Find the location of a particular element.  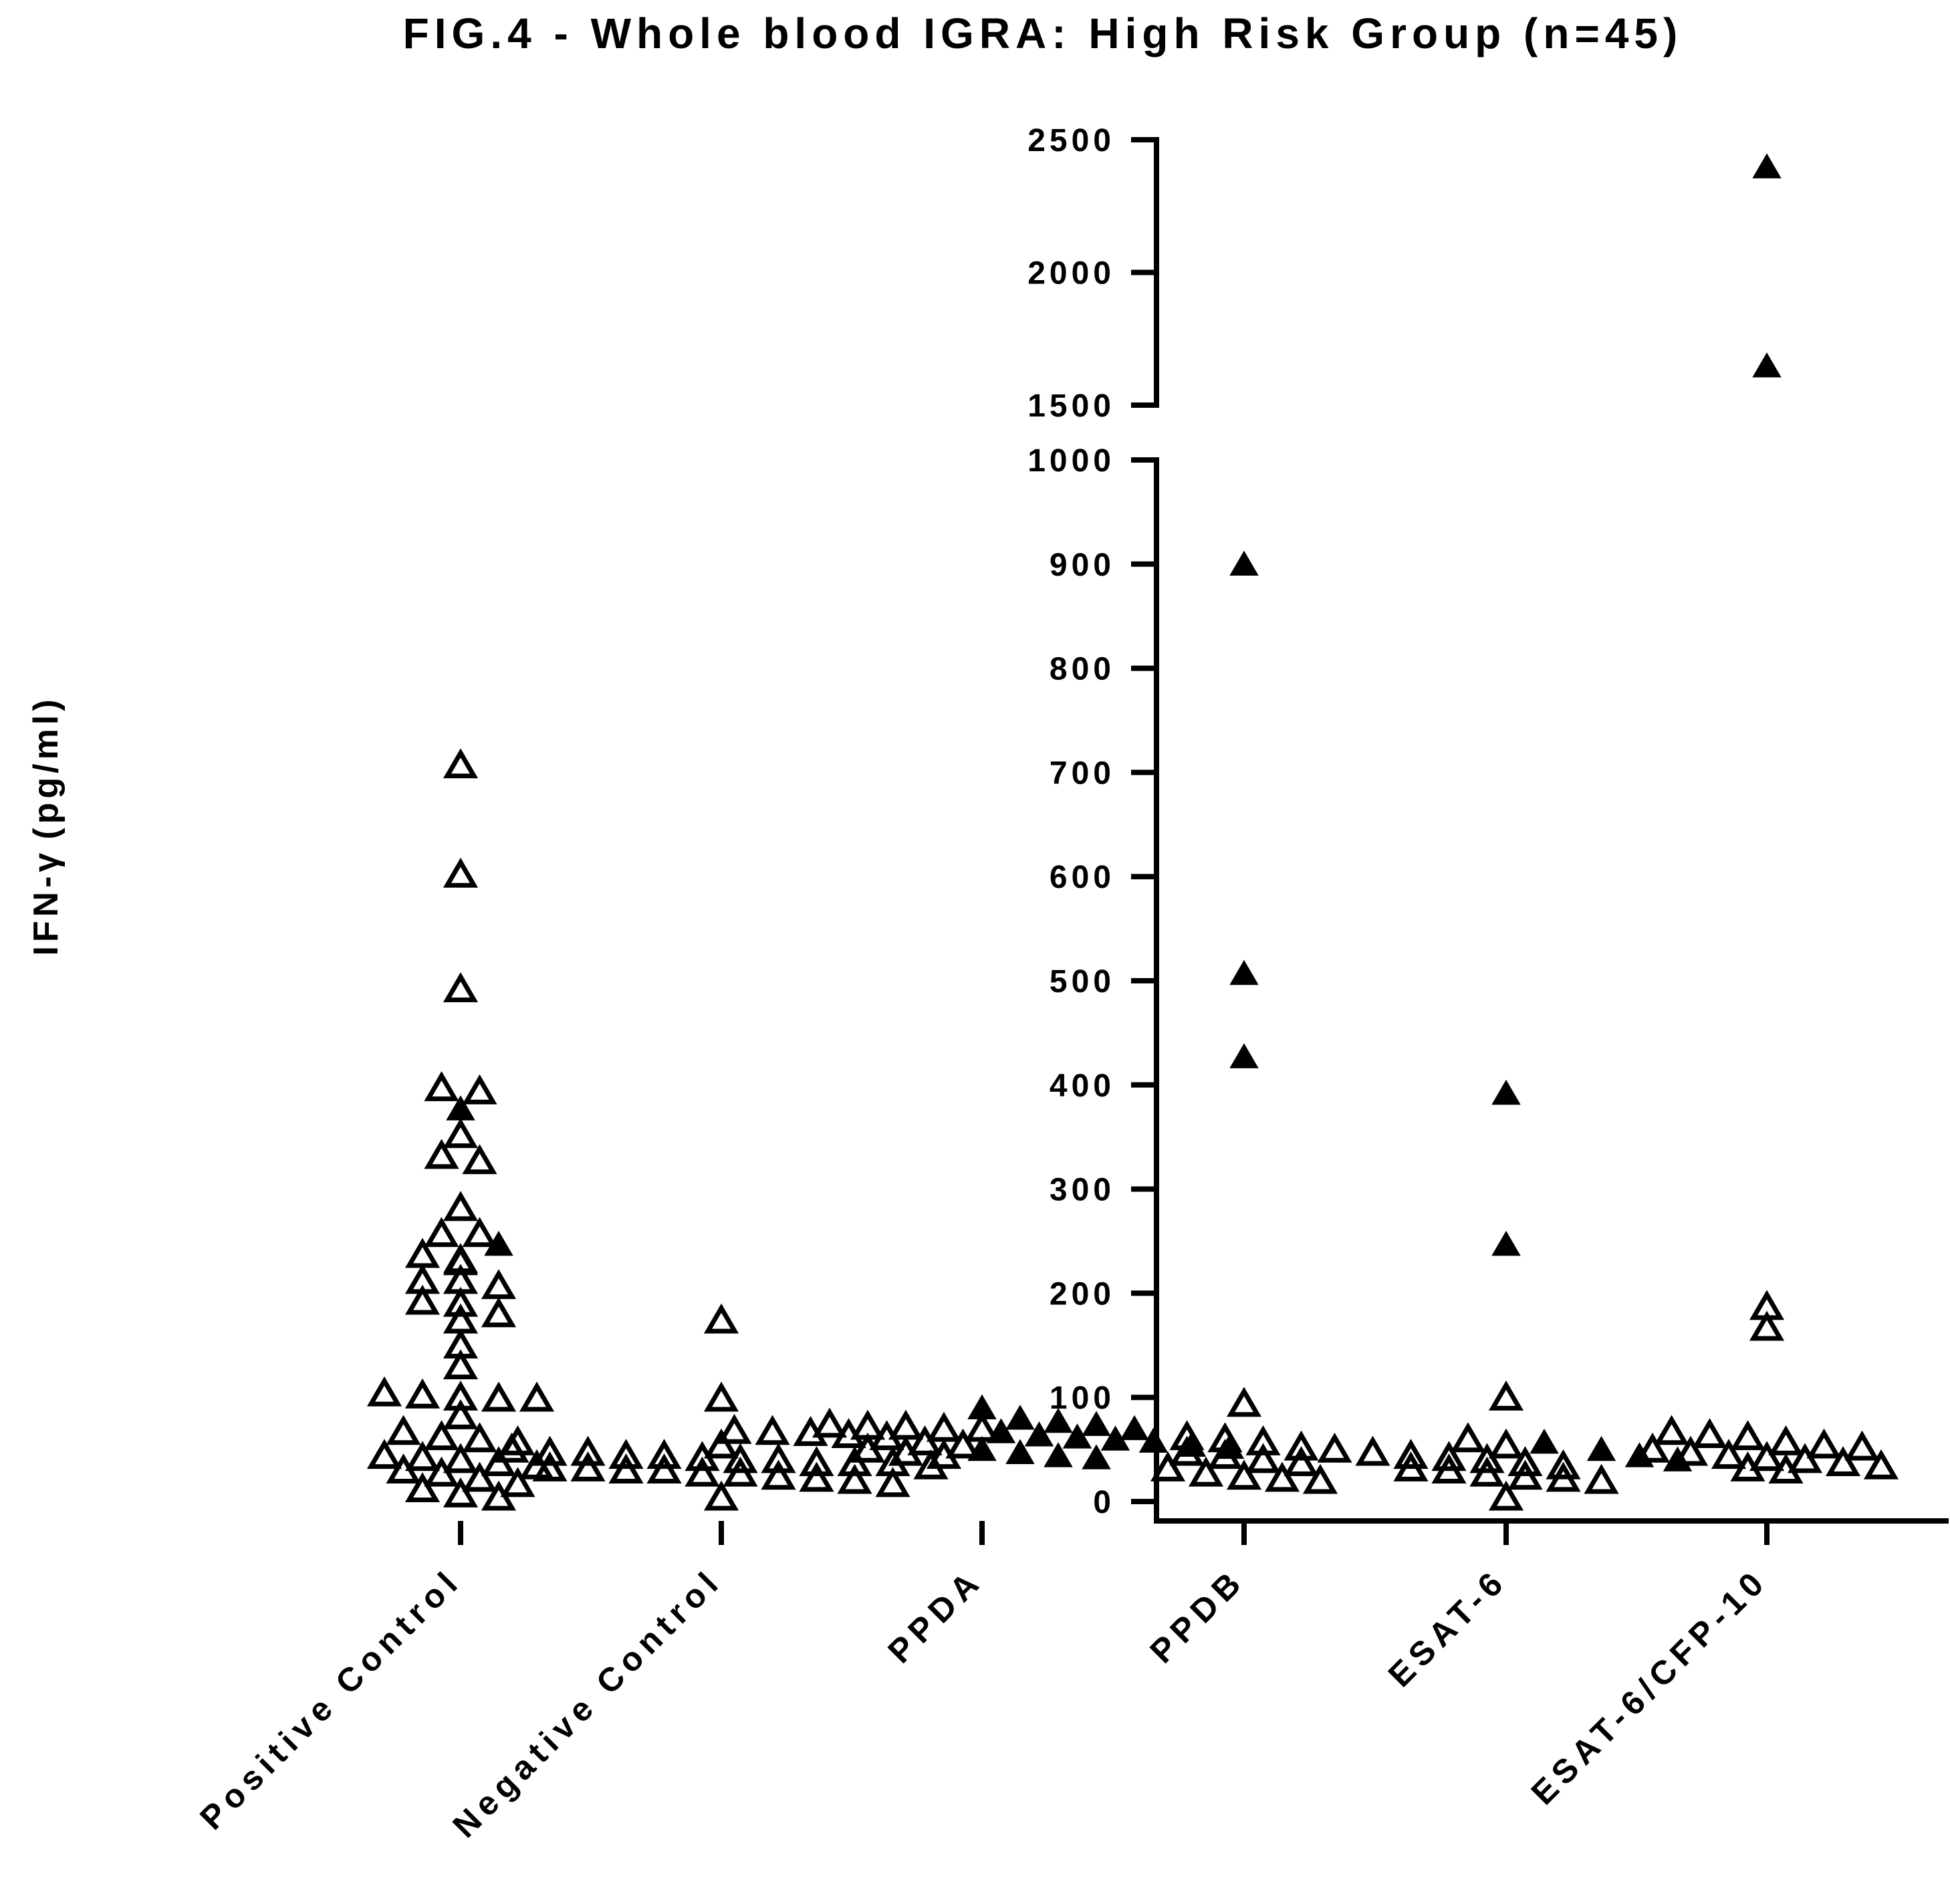

y-tick-label: 1500 is located at coordinates (1071, 406).